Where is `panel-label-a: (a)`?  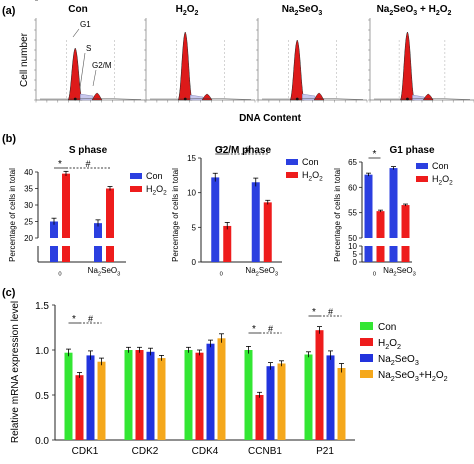
panel-label-a: (a) is located at coordinates (9, 11).